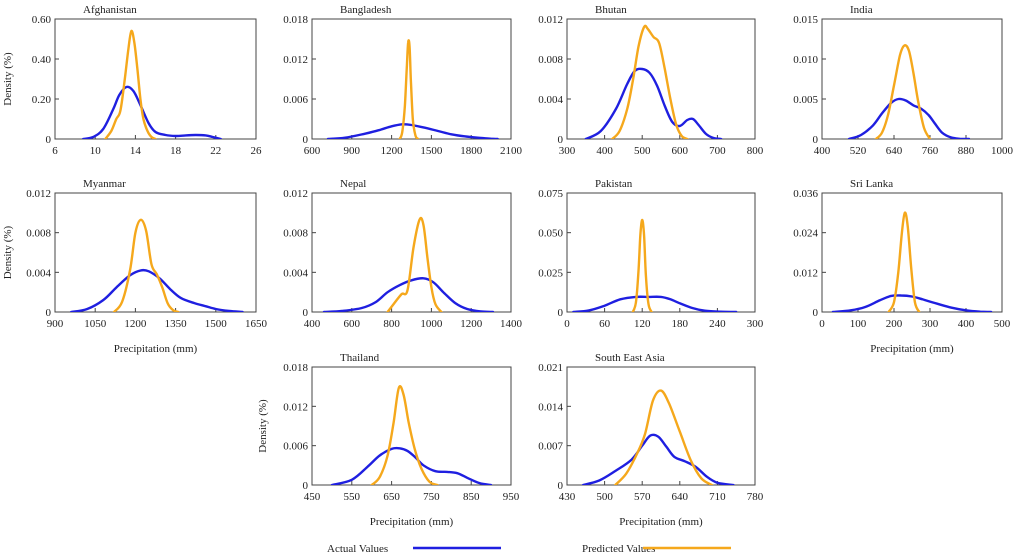 This screenshot has height=558, width=1017. I want to click on legend-label: Actual Values, so click(357, 549).